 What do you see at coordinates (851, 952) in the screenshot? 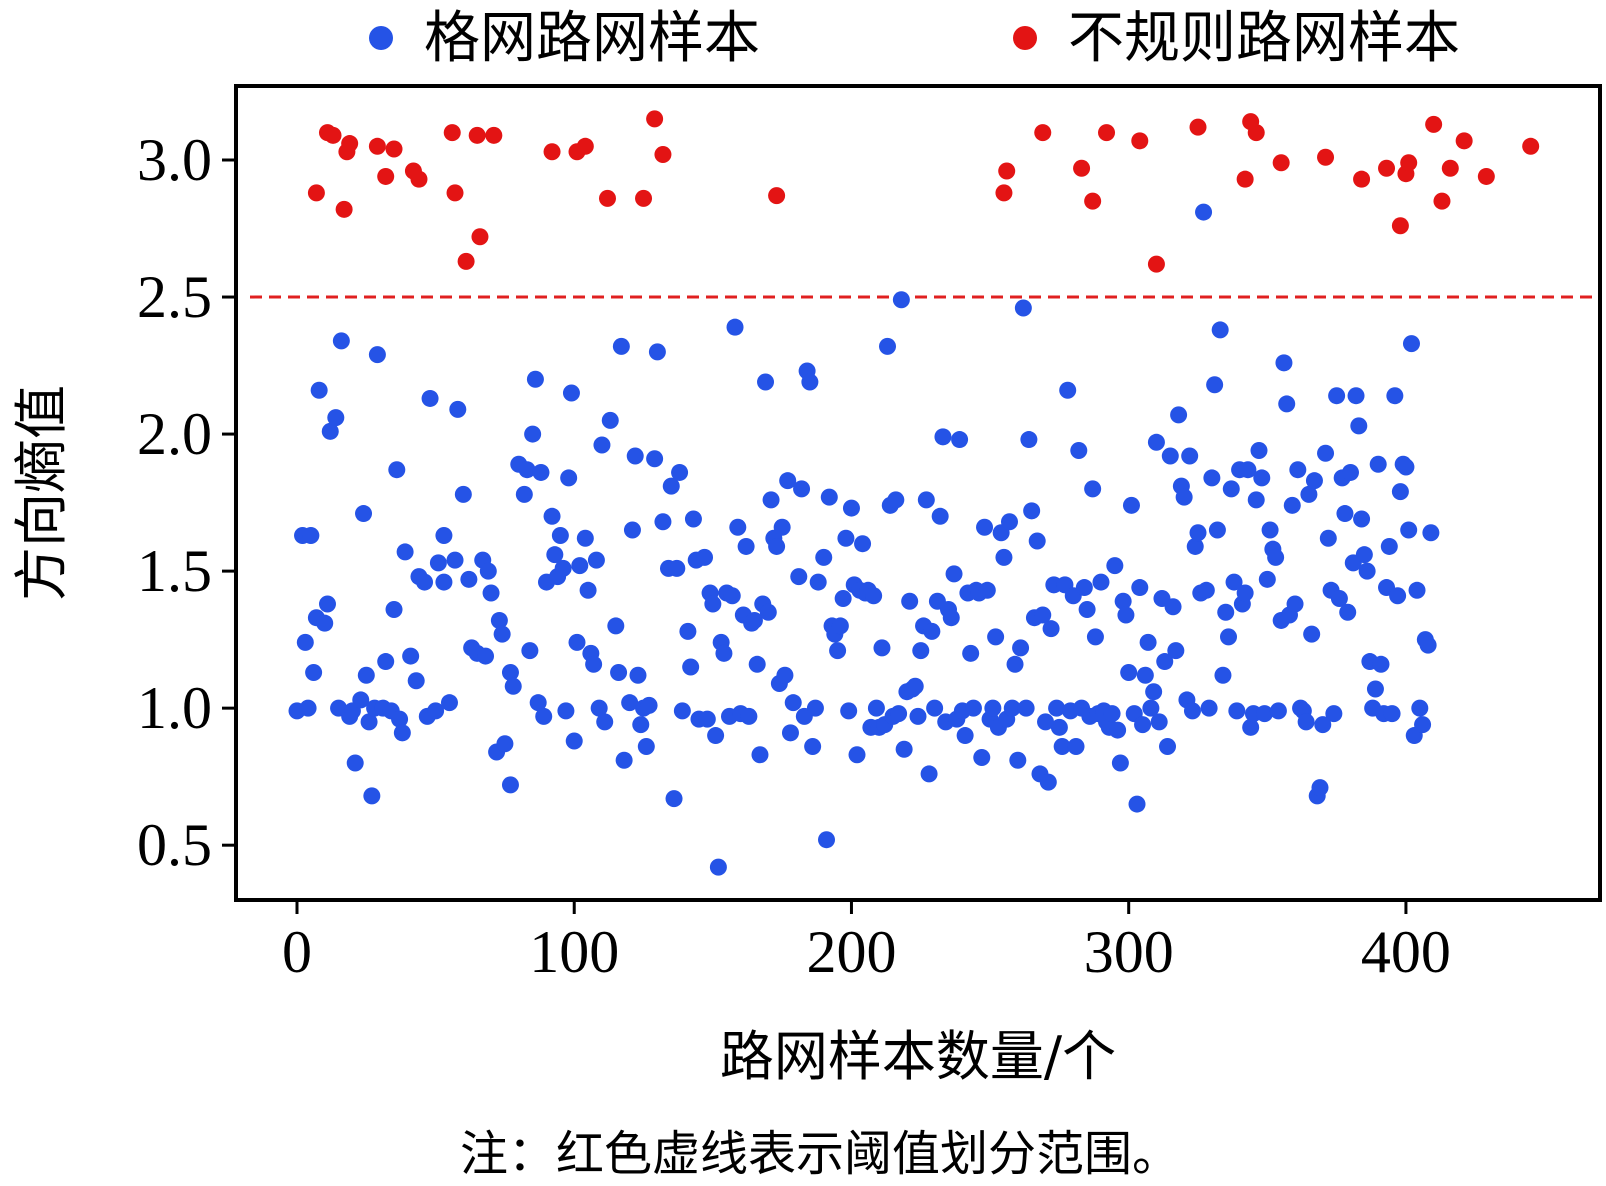
I see `x-tick-label: 200` at bounding box center [851, 952].